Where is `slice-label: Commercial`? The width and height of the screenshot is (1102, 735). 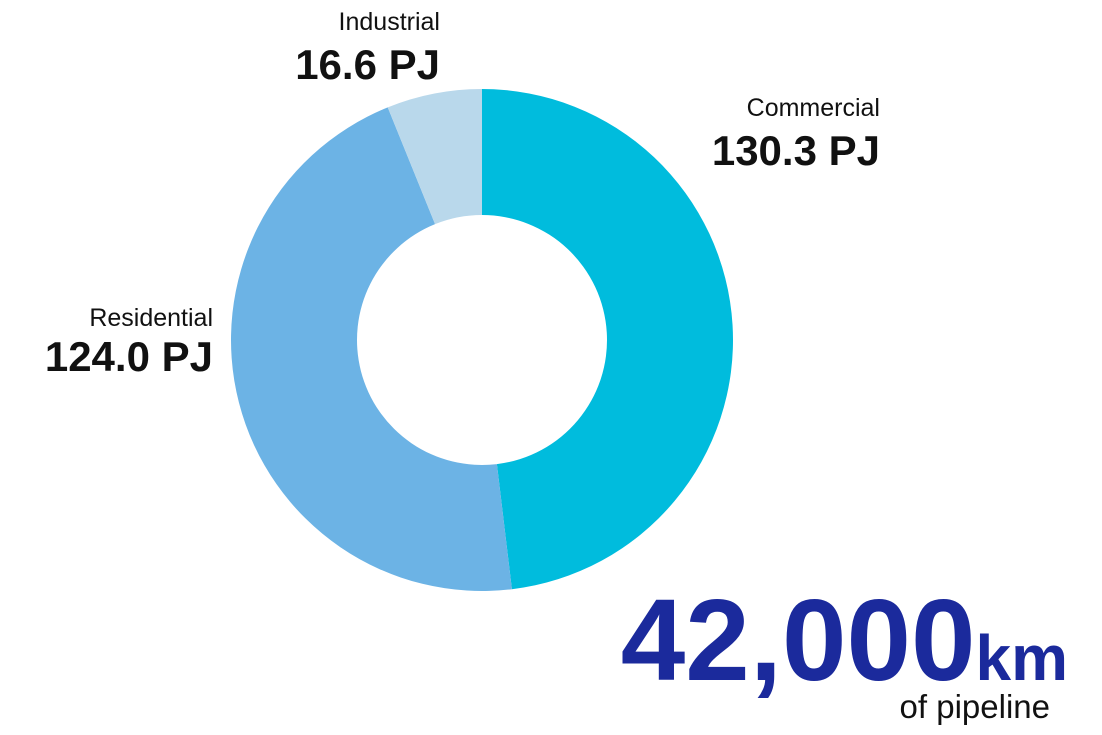 slice-label: Commercial is located at coordinates (813, 108).